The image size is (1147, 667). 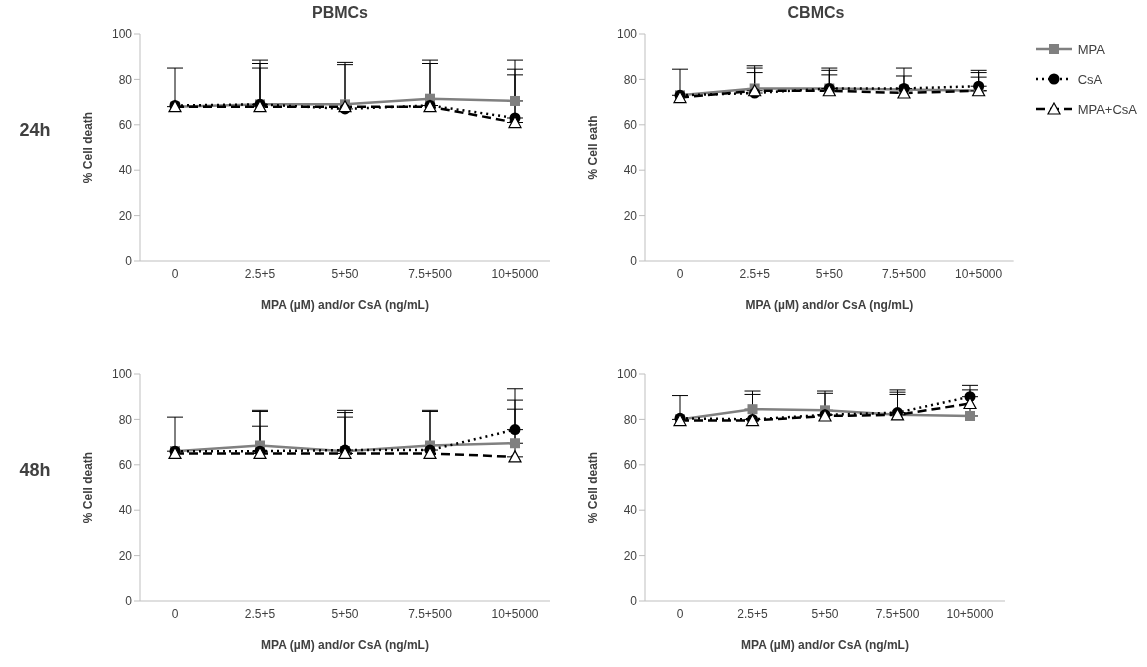 I want to click on chart-title: CBMCs, so click(x=816, y=13).